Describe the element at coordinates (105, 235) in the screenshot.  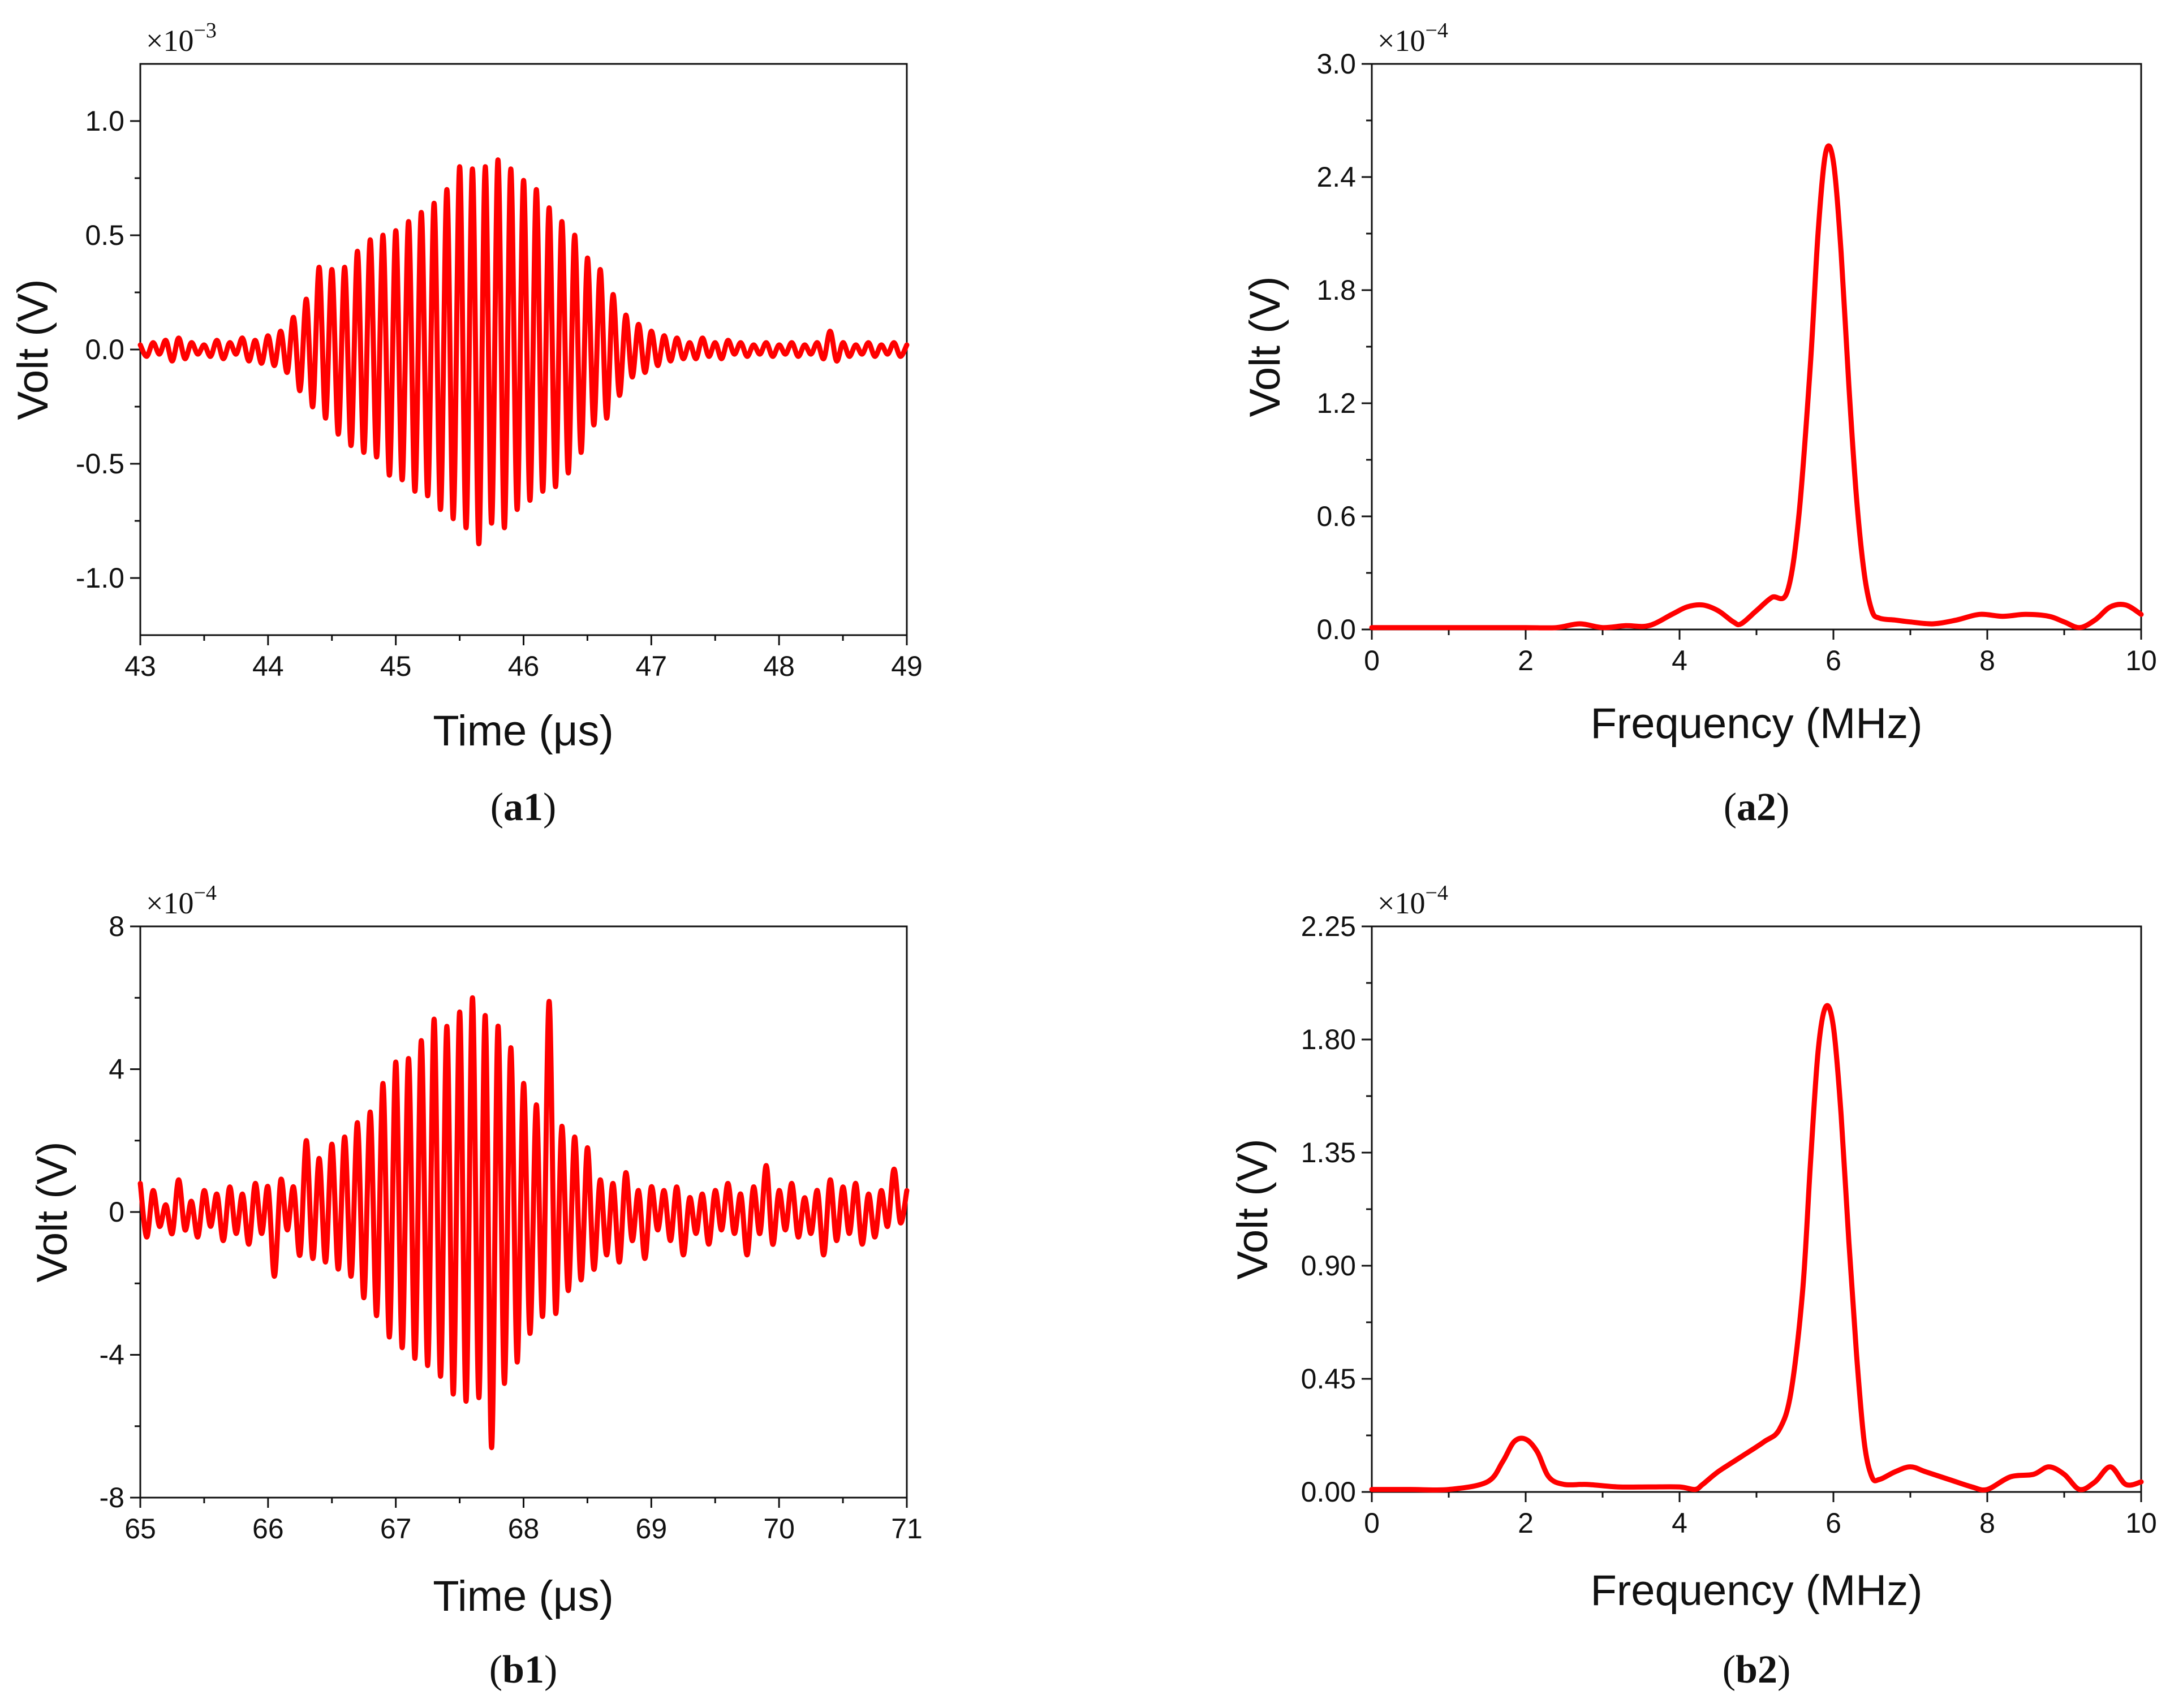
I see `y-tick-label: 0.5` at that location.